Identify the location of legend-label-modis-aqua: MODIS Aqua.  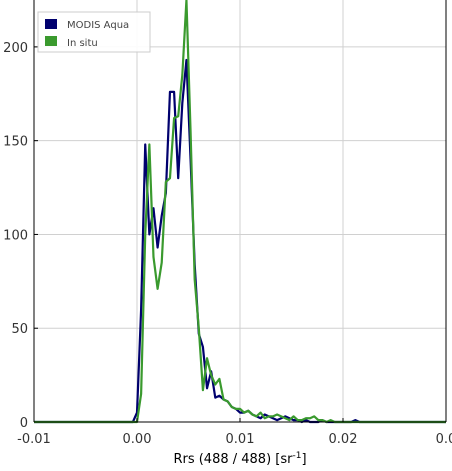
(98, 25).